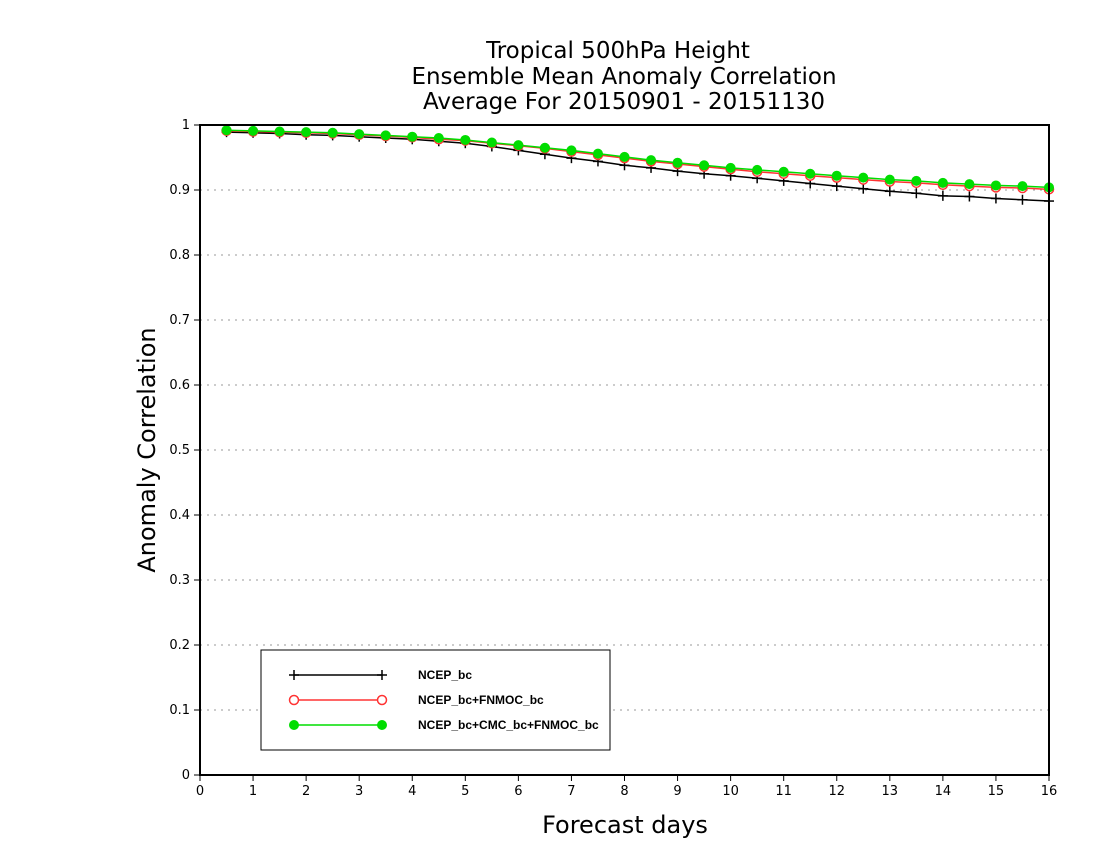 The width and height of the screenshot is (1100, 850). Describe the element at coordinates (518, 791) in the screenshot. I see `x-tick-label: 6` at that location.